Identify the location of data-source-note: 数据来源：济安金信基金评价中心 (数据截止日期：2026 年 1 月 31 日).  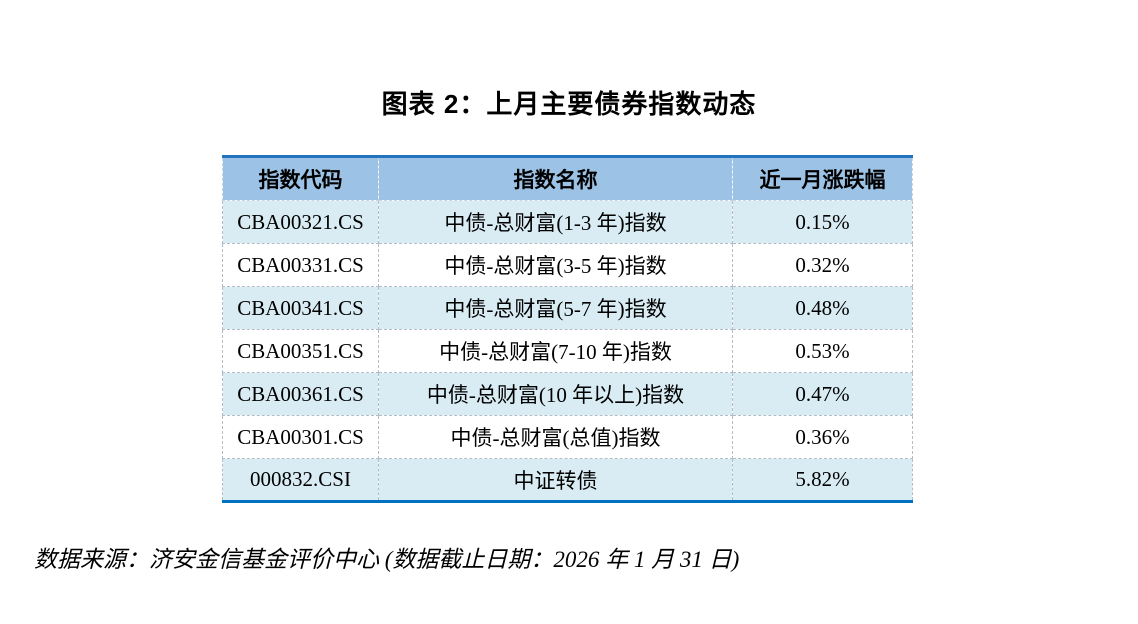
(387, 559).